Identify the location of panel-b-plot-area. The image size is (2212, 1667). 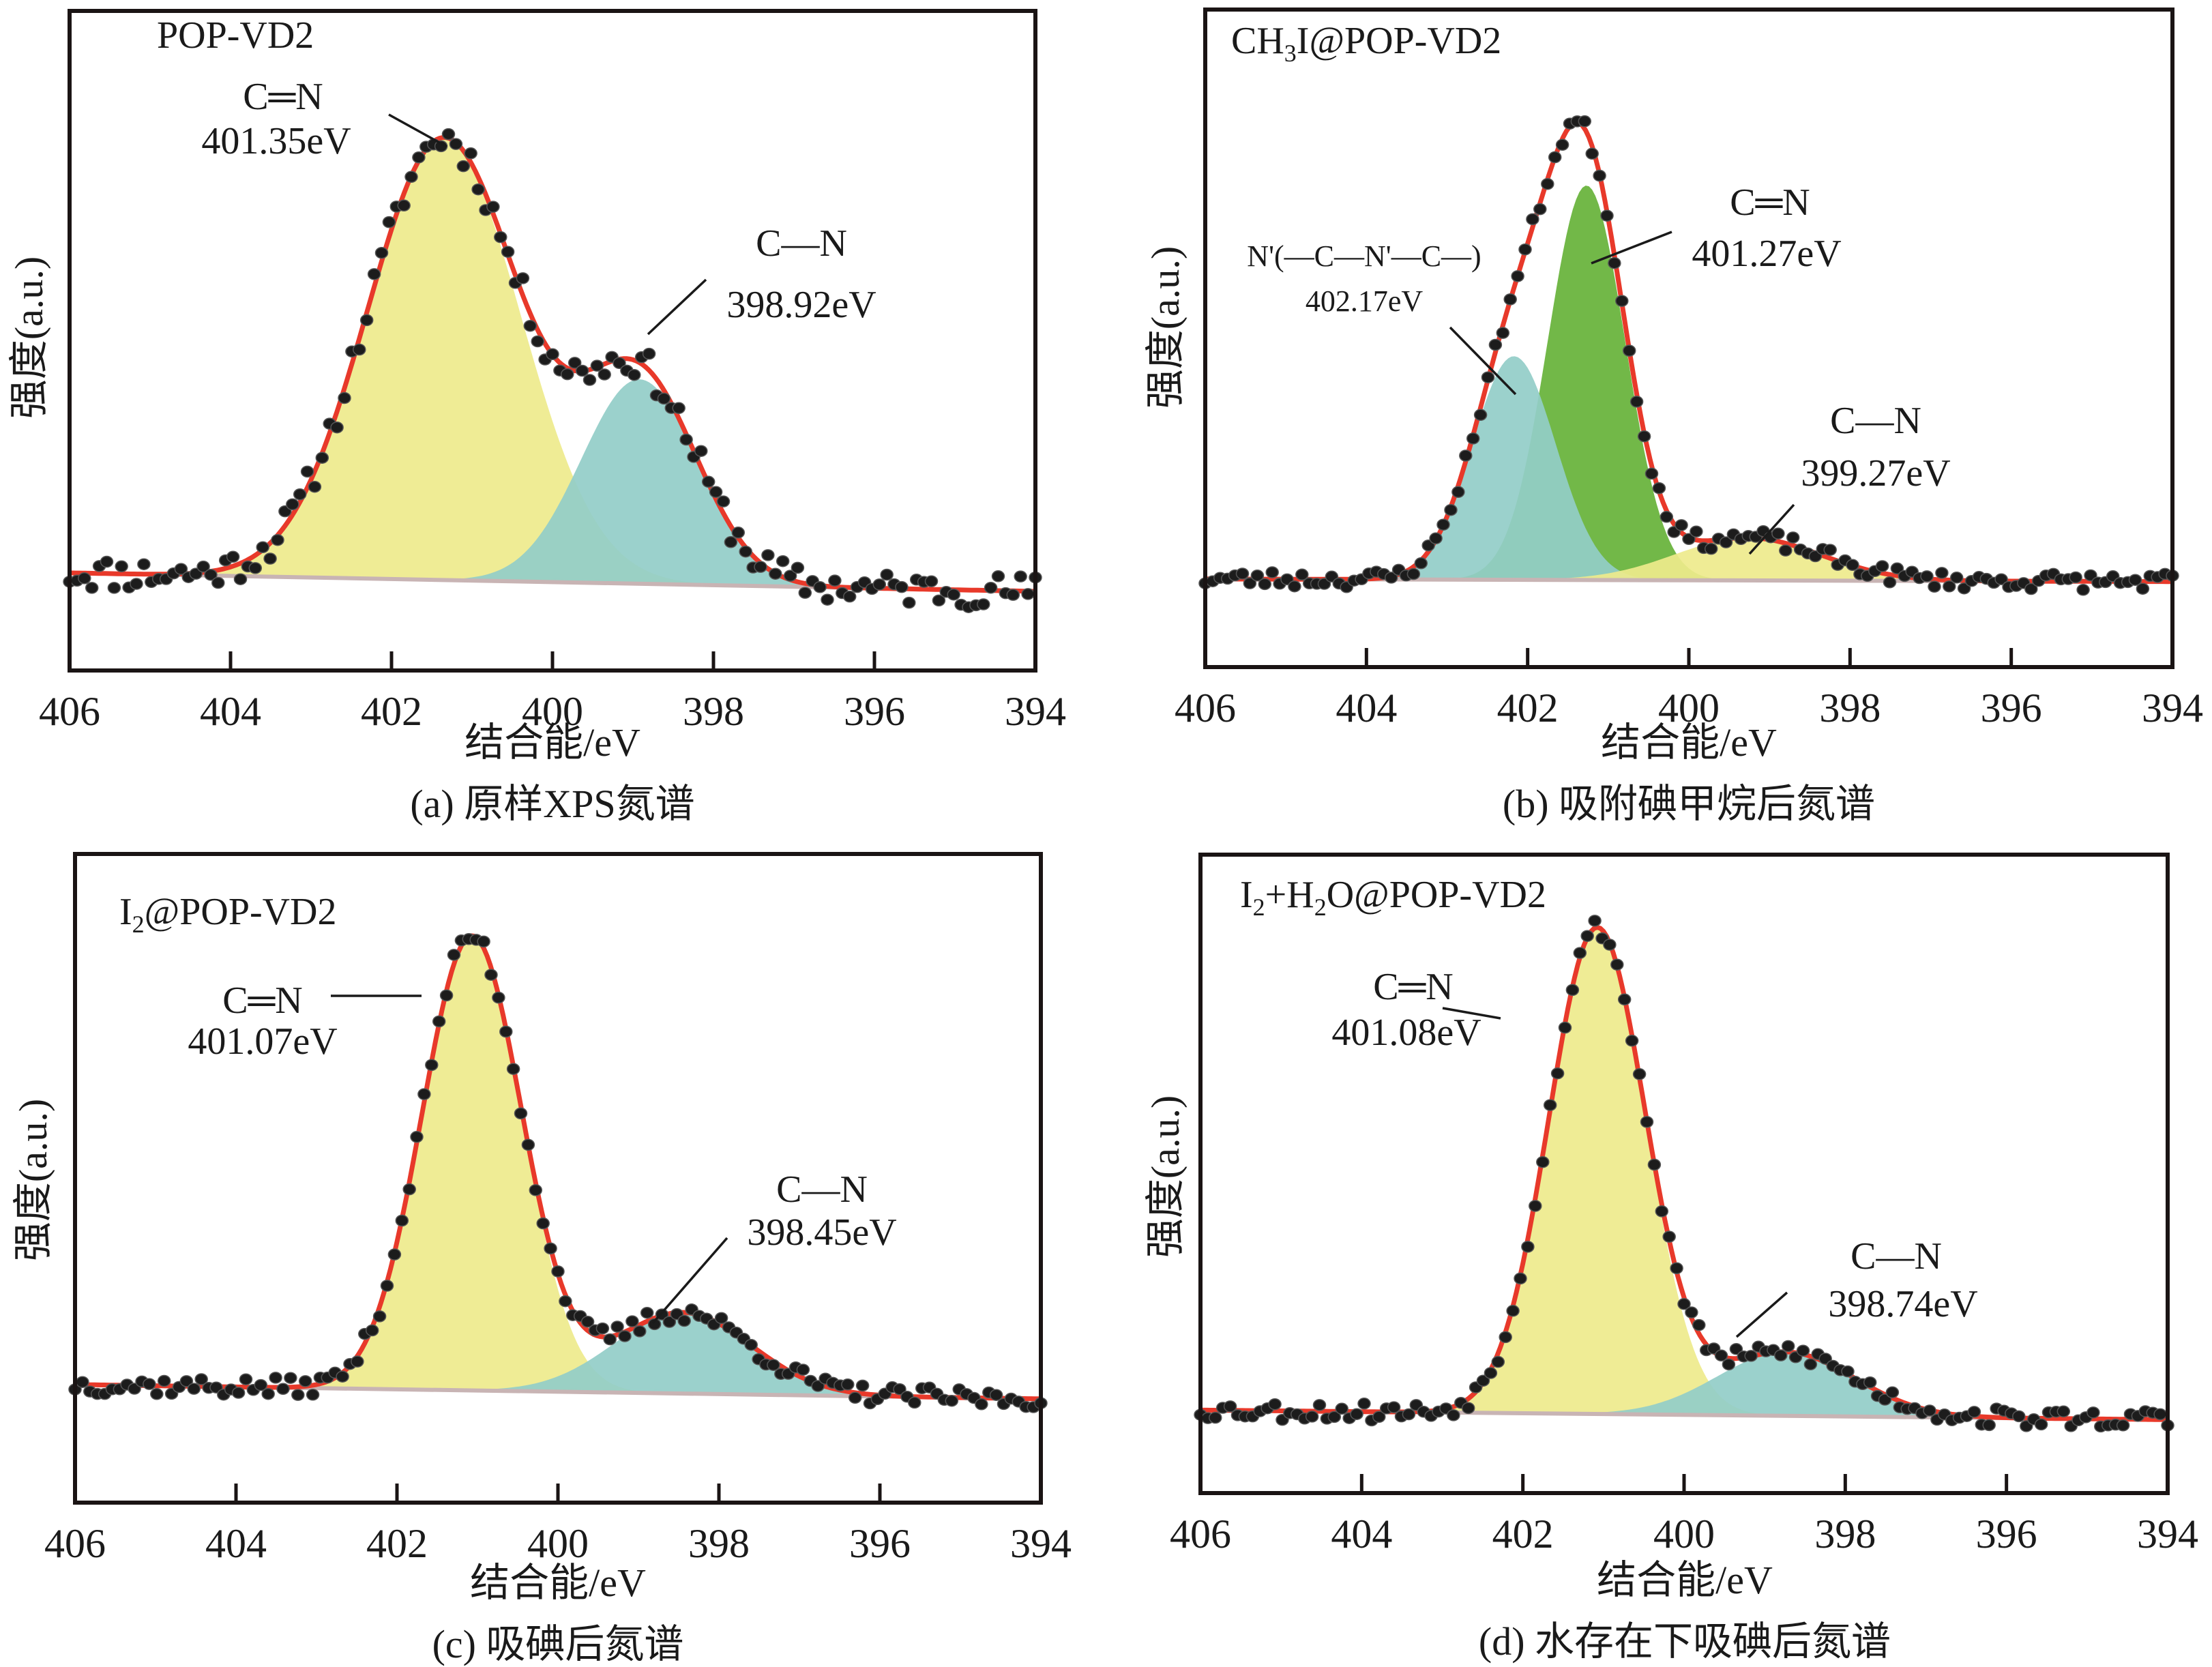
(1688, 356).